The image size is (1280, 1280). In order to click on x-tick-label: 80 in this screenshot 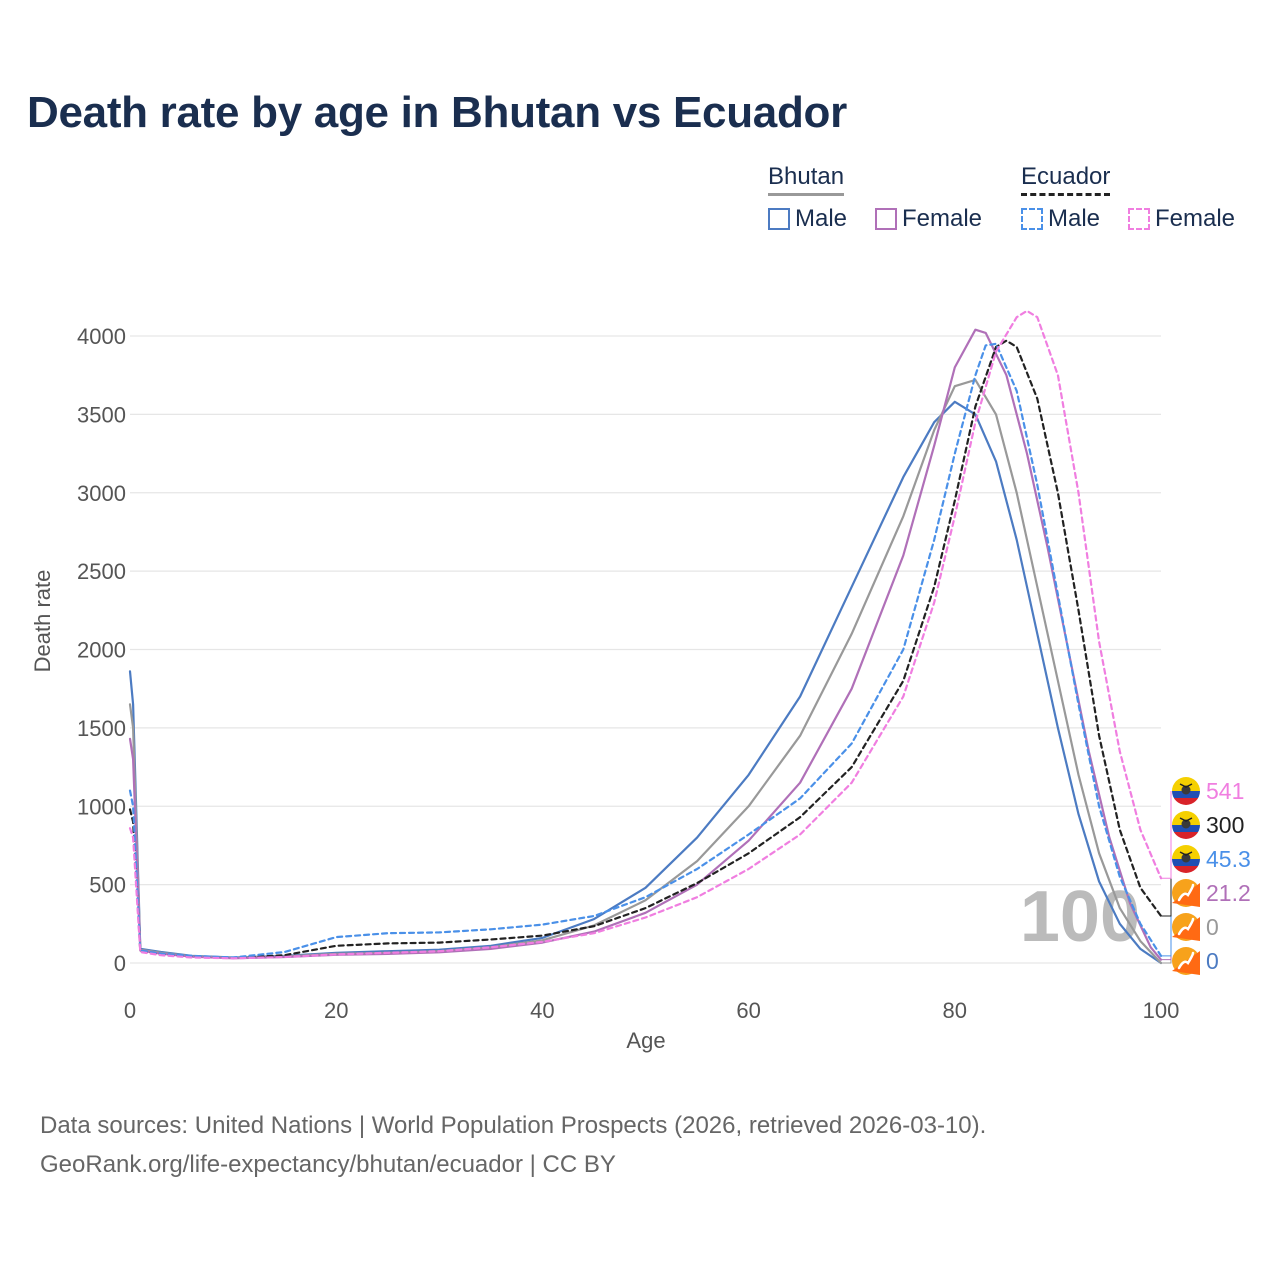, I will do `click(955, 1010)`.